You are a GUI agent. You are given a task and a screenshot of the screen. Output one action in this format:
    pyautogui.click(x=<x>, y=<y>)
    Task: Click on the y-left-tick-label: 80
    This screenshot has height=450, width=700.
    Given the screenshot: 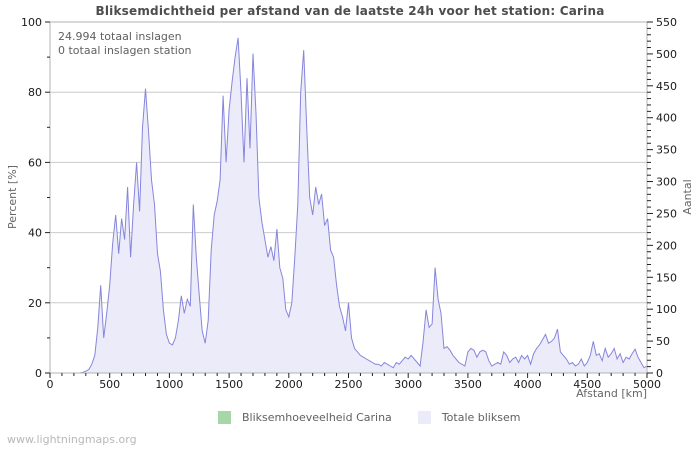 What is the action you would take?
    pyautogui.click(x=35, y=92)
    